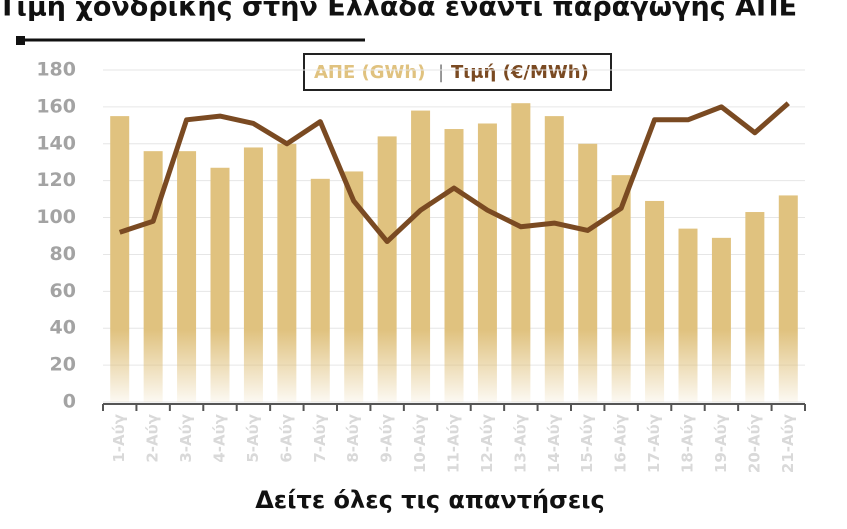 This screenshot has height=529, width=847. I want to click on x-tick-label: 8-Αύγ, so click(353, 438).